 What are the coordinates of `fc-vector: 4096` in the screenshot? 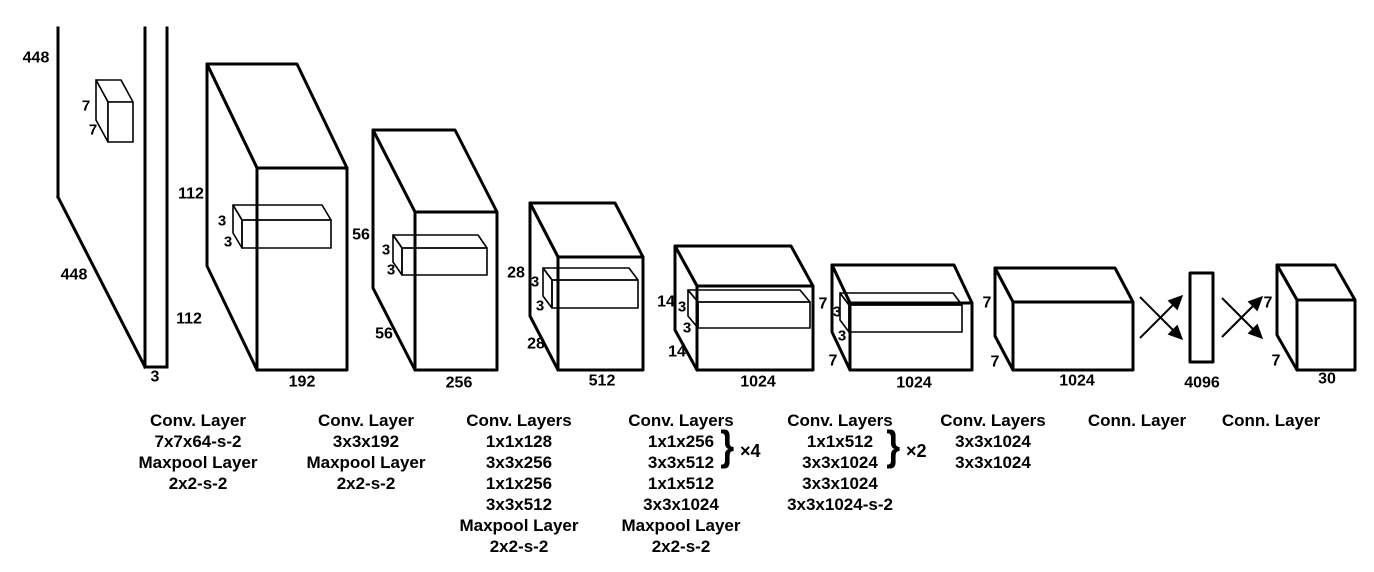 It's located at (1202, 331).